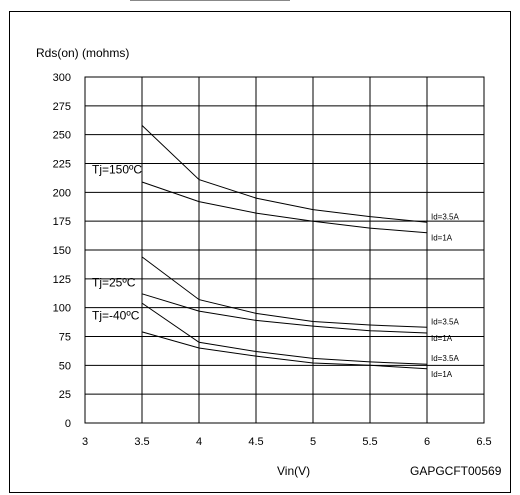 The height and width of the screenshot is (495, 520). What do you see at coordinates (65, 395) in the screenshot?
I see `y-tick-label: 25` at bounding box center [65, 395].